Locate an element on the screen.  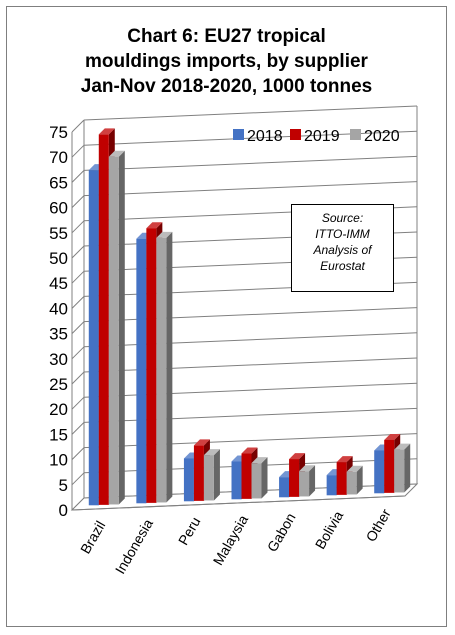
y-tick-label: 55 is located at coordinates (58, 233).